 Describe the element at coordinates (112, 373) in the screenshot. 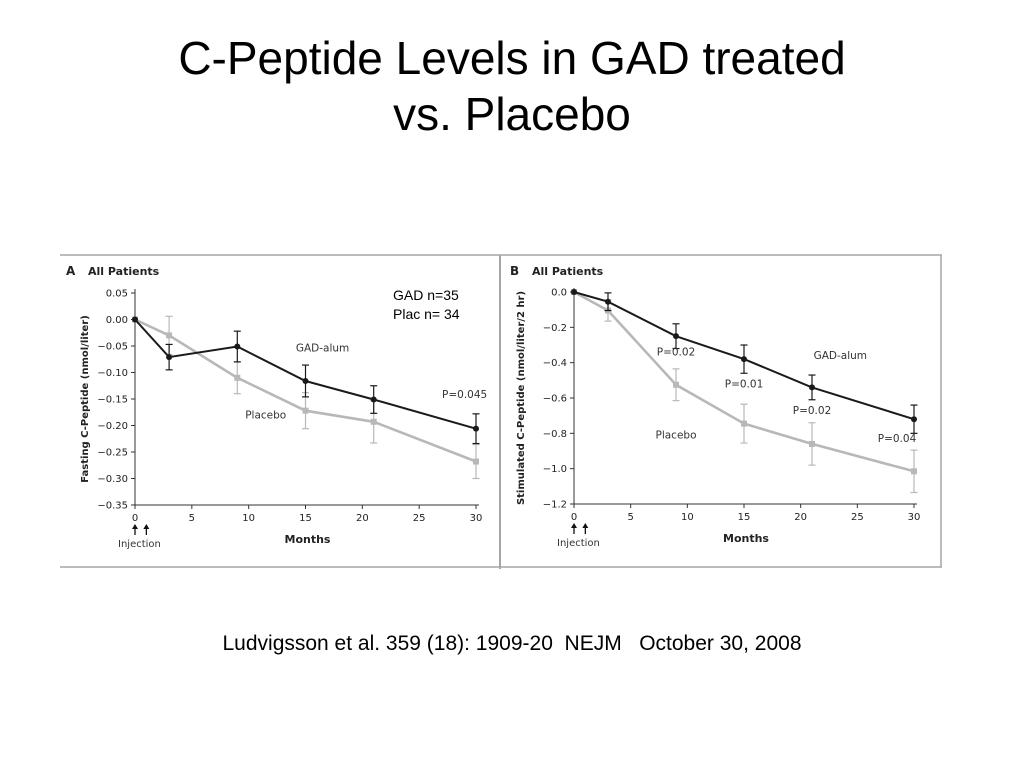

I see `panel-a-y-tick-label: −0.10` at that location.